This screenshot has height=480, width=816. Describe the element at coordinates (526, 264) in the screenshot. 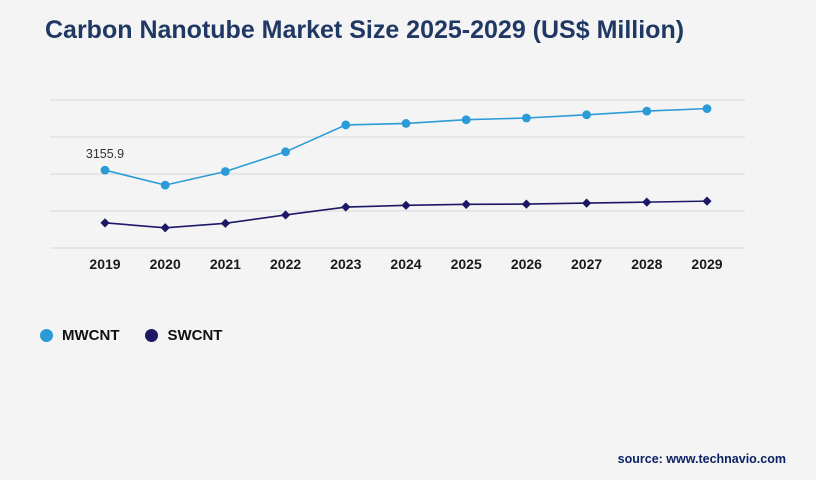

I see `svg-text: 2026` at that location.